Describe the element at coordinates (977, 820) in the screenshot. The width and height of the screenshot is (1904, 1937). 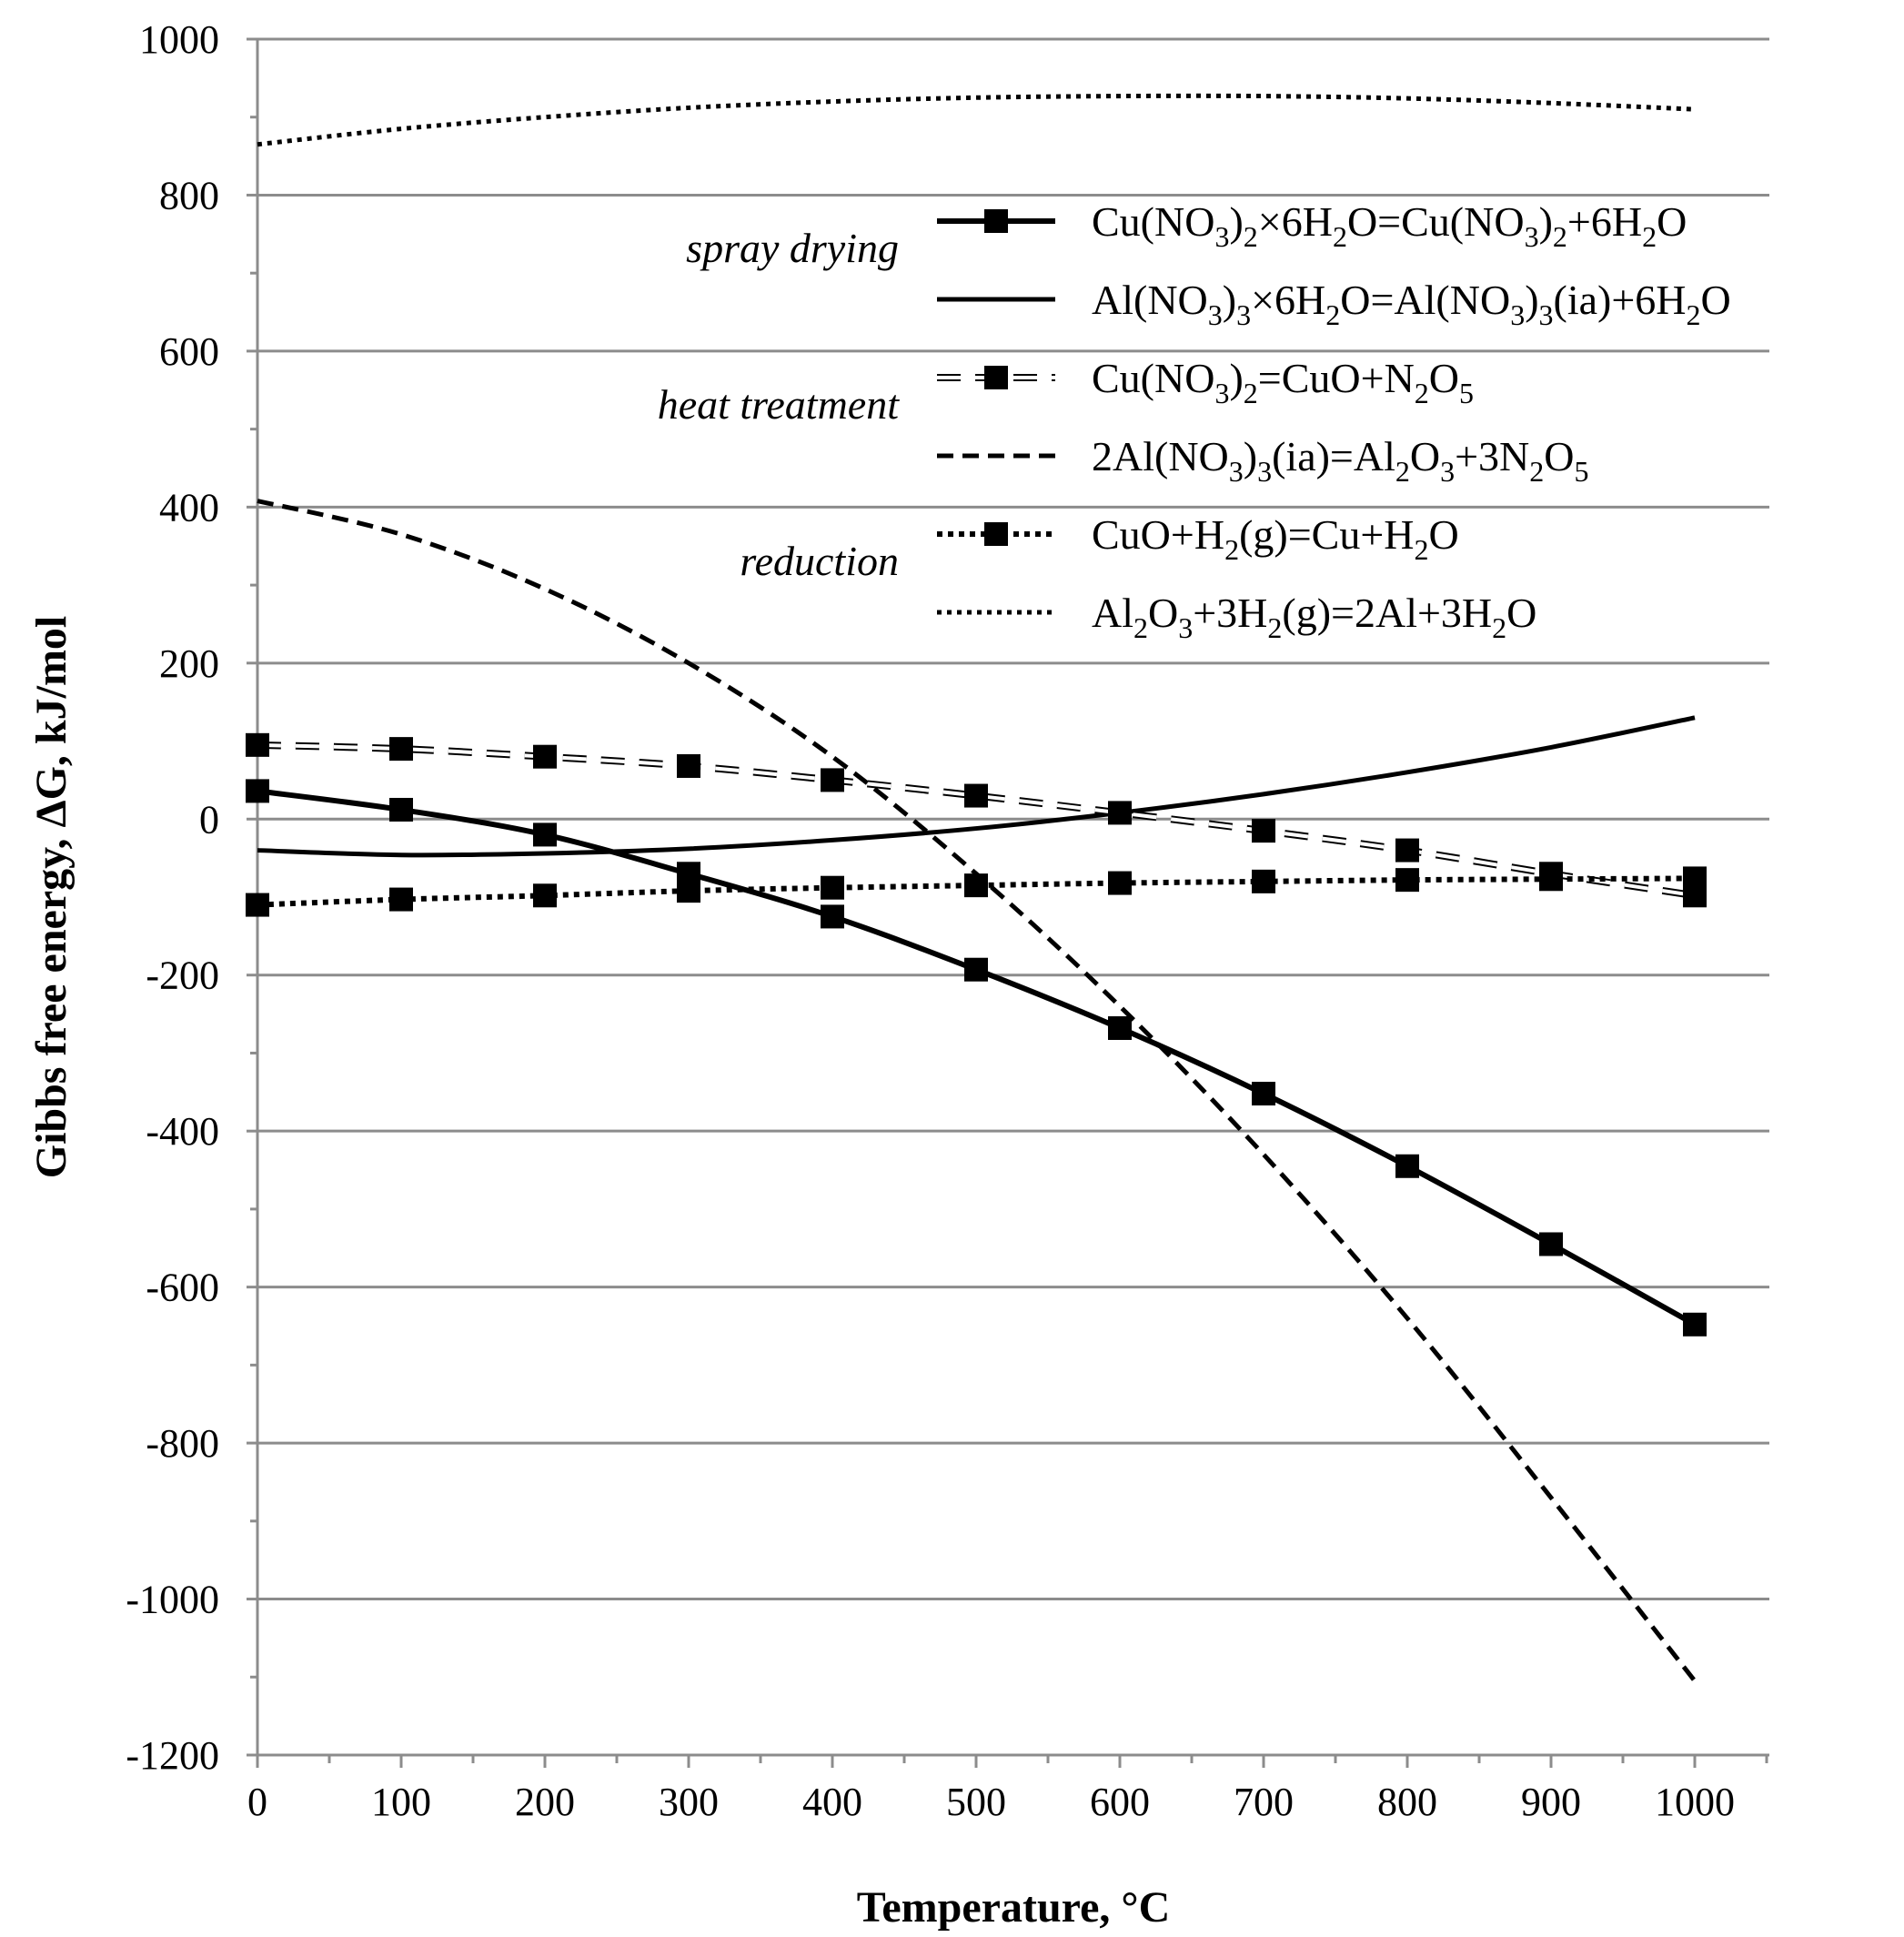
I see `series-line-inner` at that location.